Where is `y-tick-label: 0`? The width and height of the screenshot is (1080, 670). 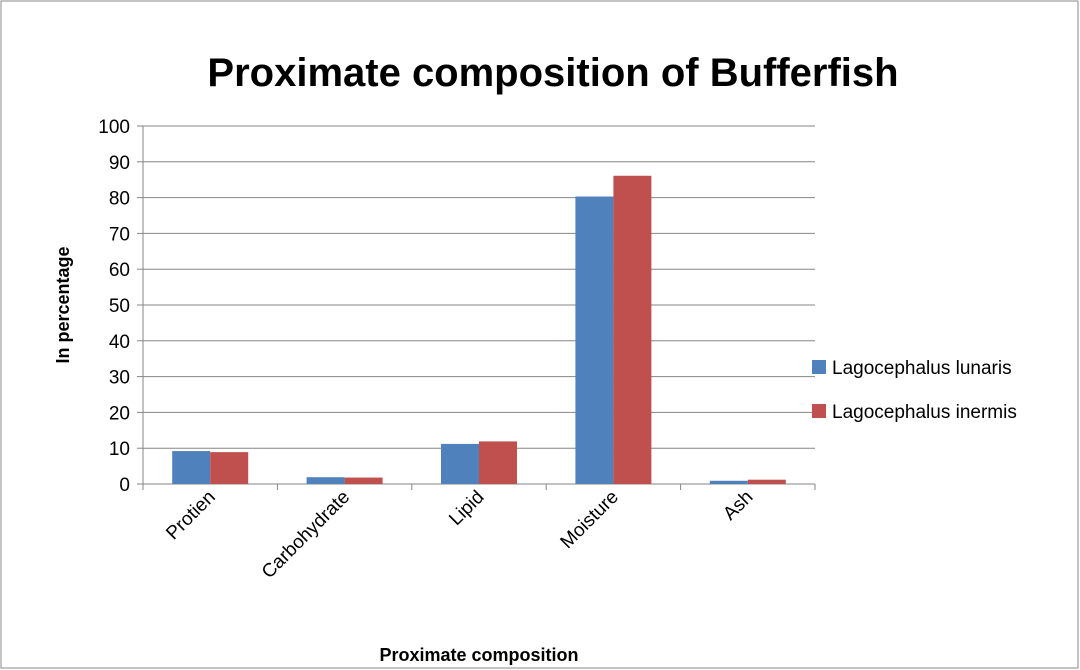 y-tick-label: 0 is located at coordinates (124, 485).